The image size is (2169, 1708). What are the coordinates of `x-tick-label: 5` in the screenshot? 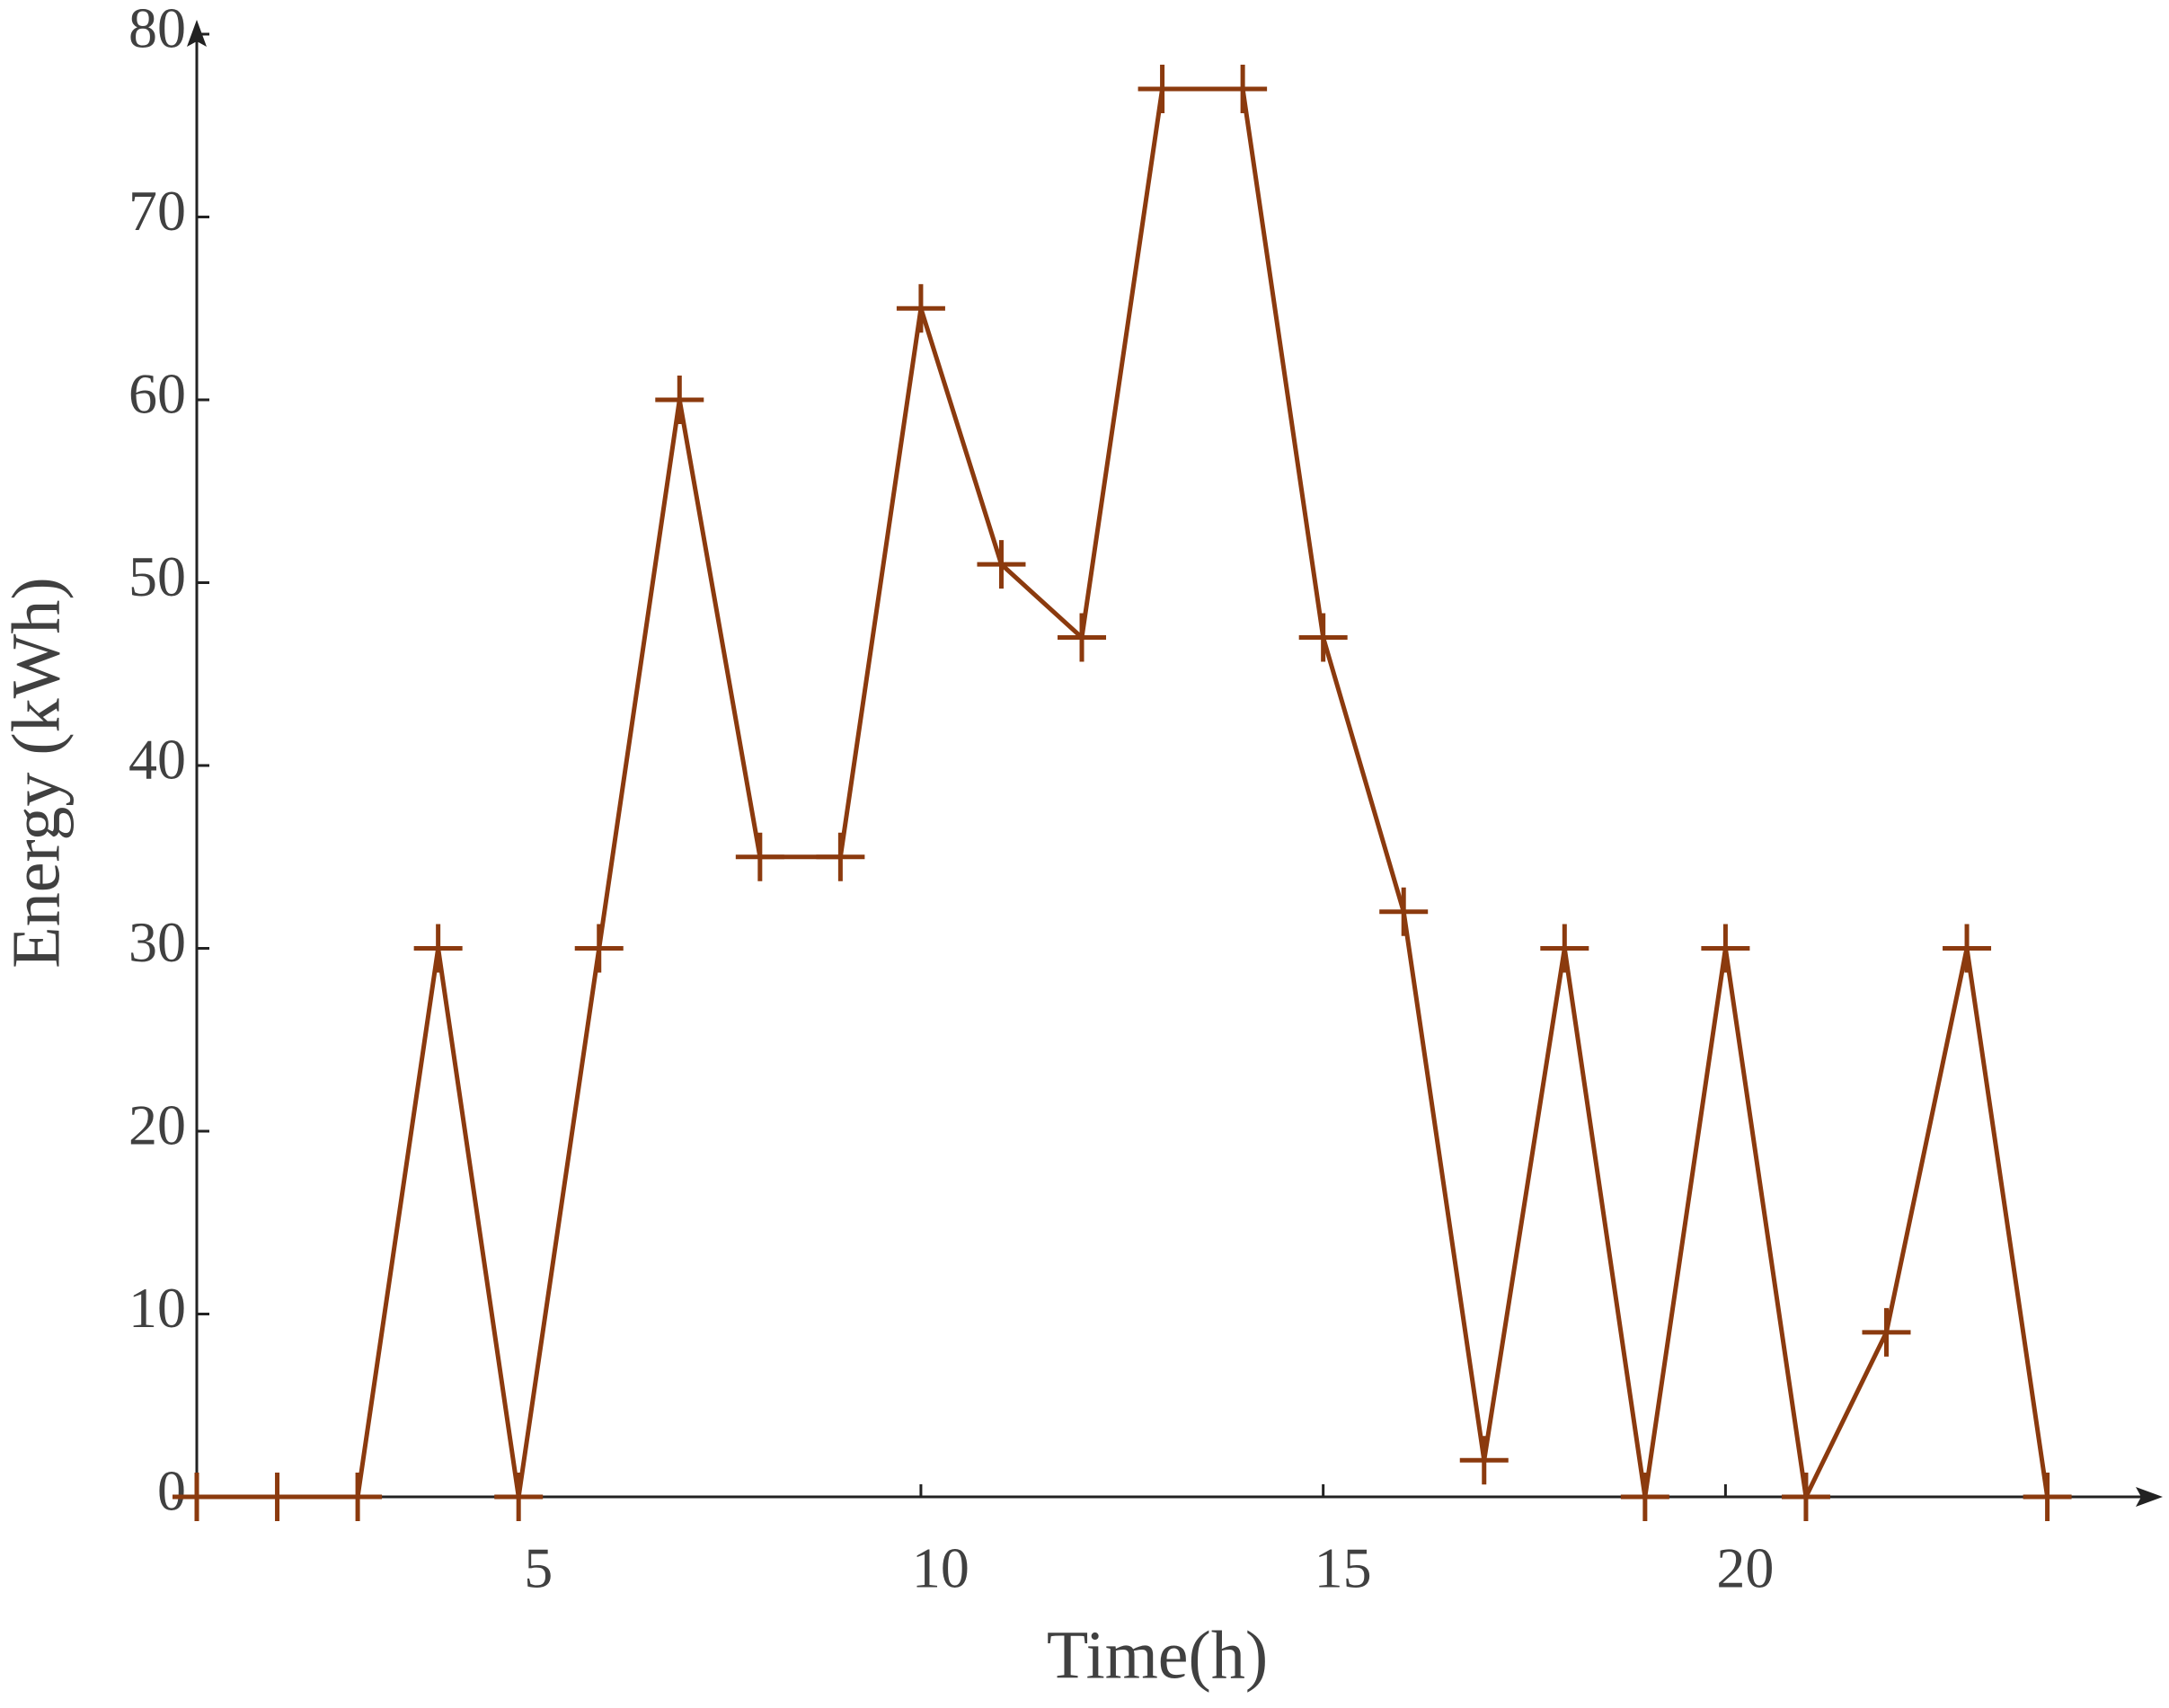 It's located at (538, 1568).